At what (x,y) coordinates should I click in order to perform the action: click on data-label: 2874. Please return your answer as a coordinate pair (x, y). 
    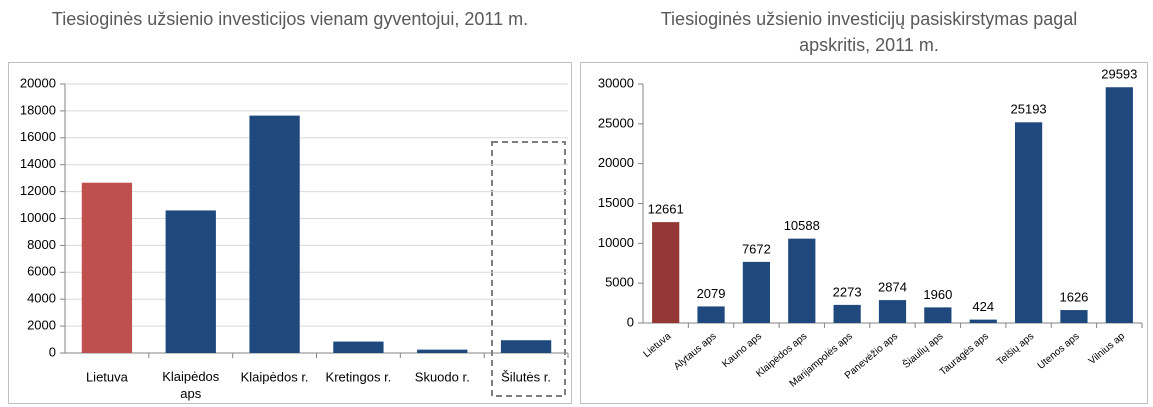
    Looking at the image, I should click on (892, 287).